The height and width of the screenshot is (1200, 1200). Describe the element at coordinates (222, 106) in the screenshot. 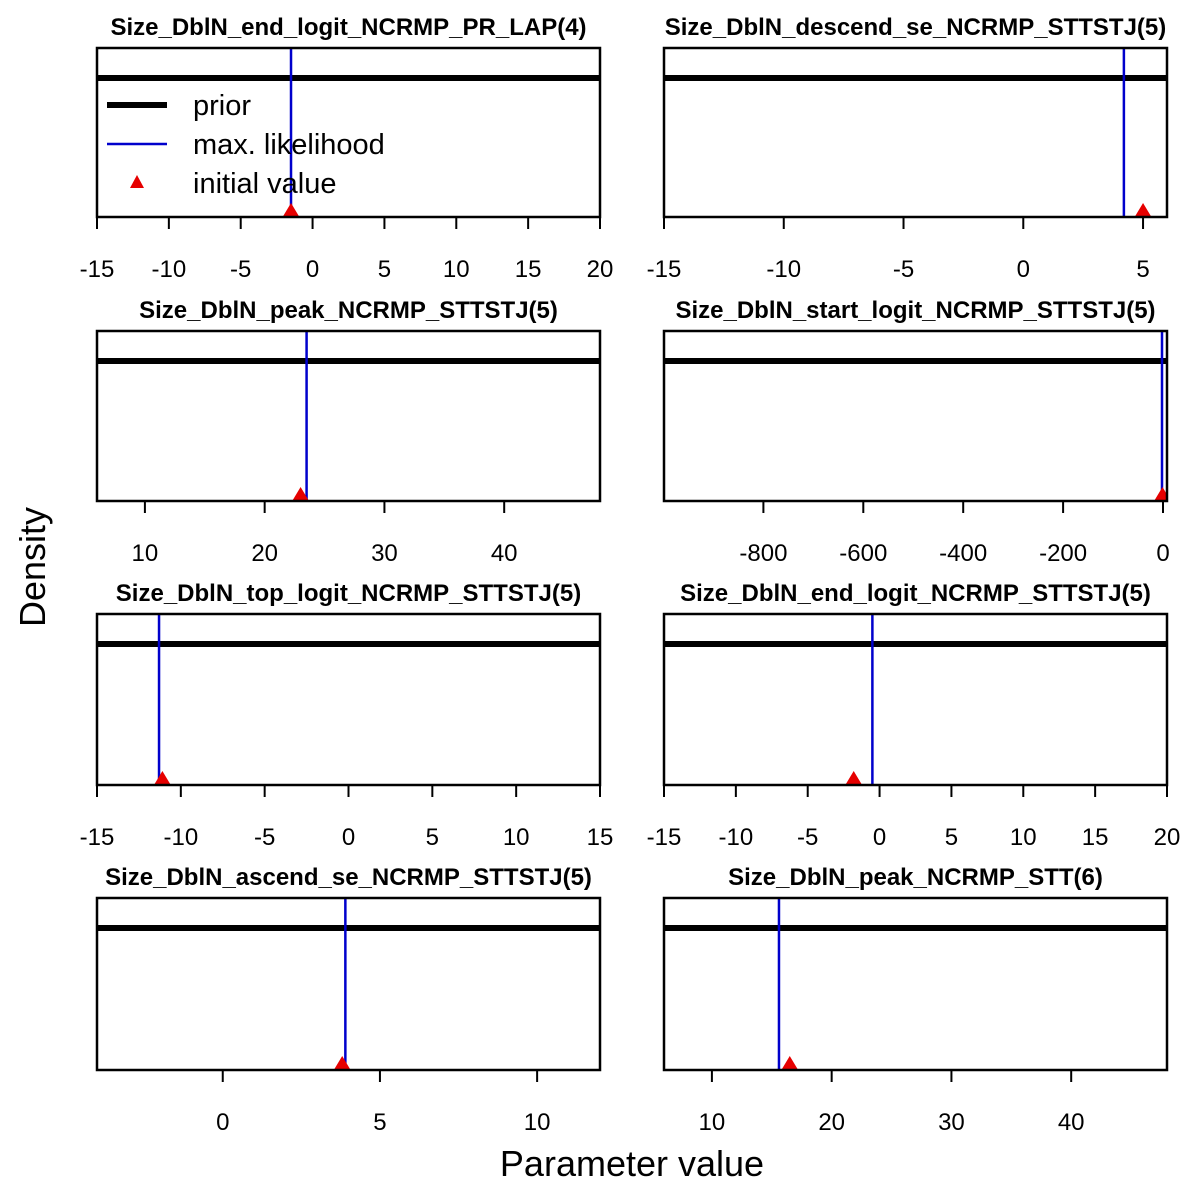

I see `legend-label: prior` at that location.